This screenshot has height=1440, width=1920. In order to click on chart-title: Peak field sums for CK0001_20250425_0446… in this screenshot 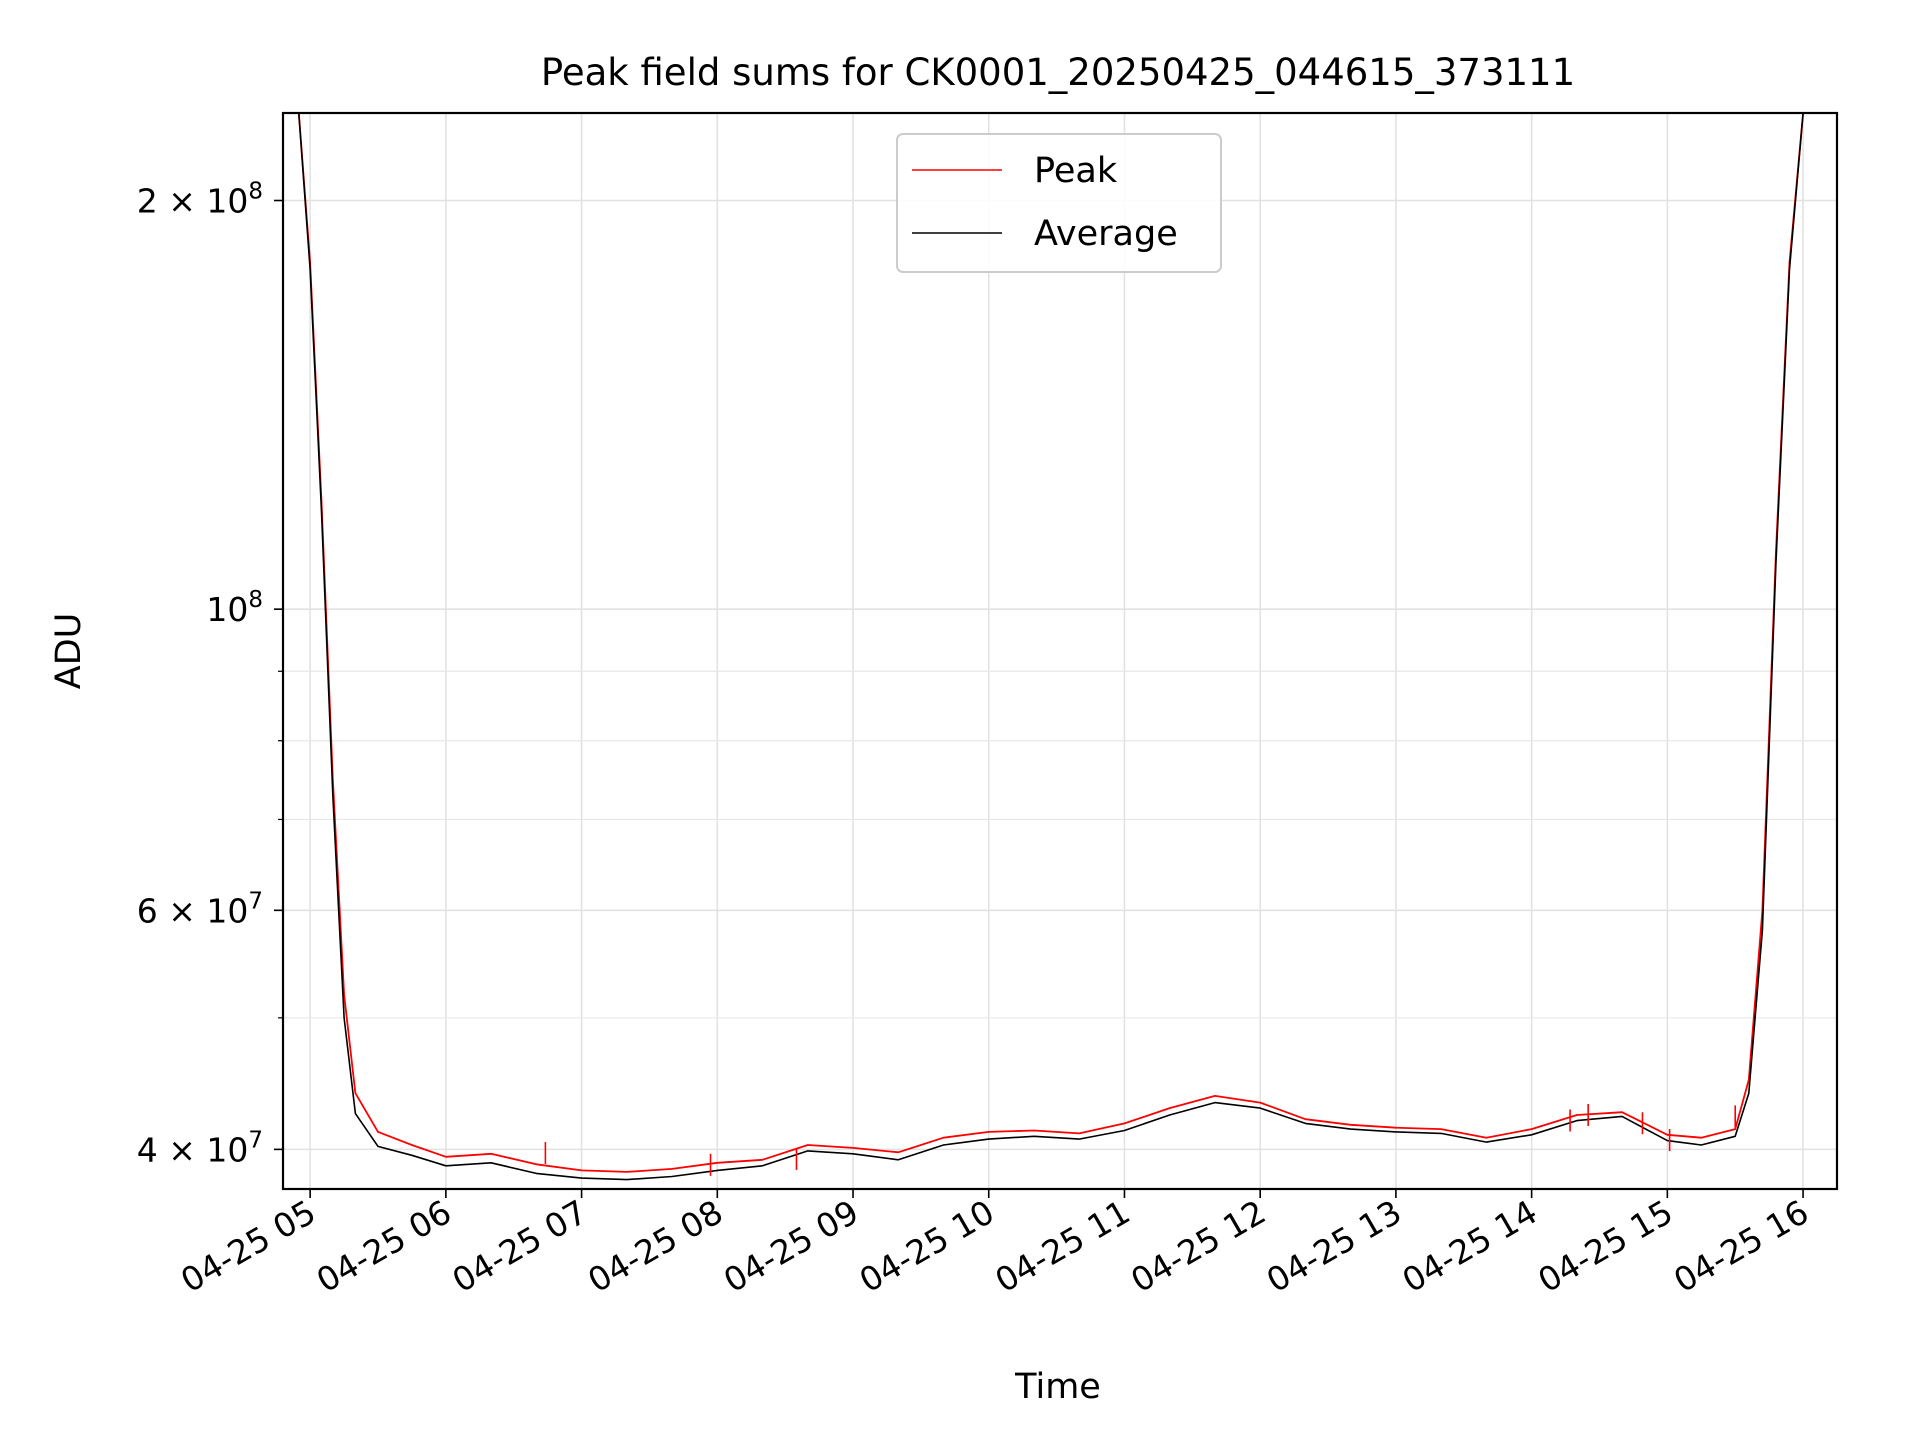, I will do `click(1058, 72)`.